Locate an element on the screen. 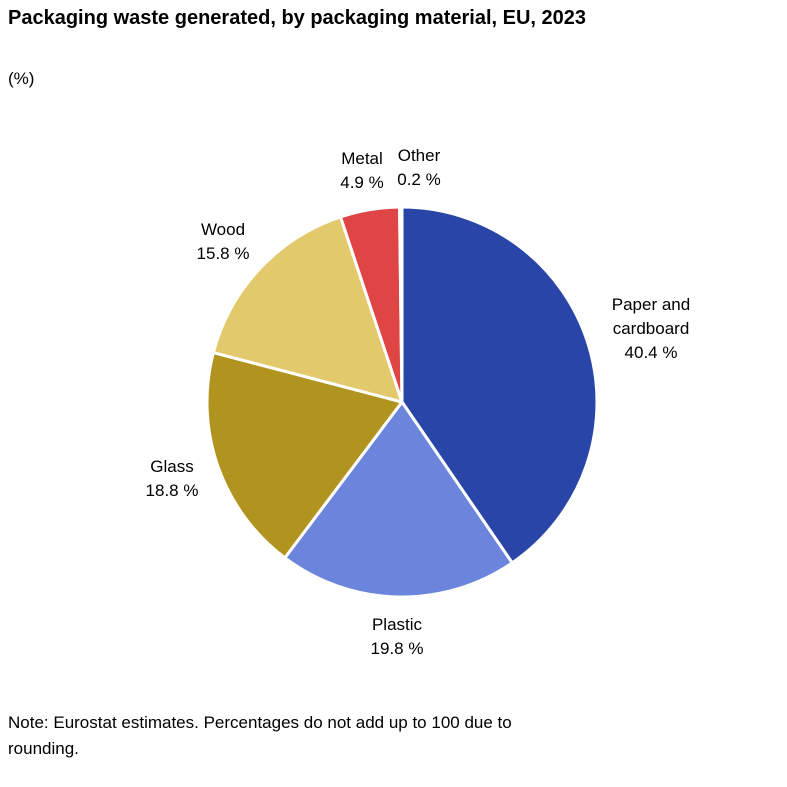 The image size is (787, 787). slice-label-other: Other 0.2 % is located at coordinates (418, 167).